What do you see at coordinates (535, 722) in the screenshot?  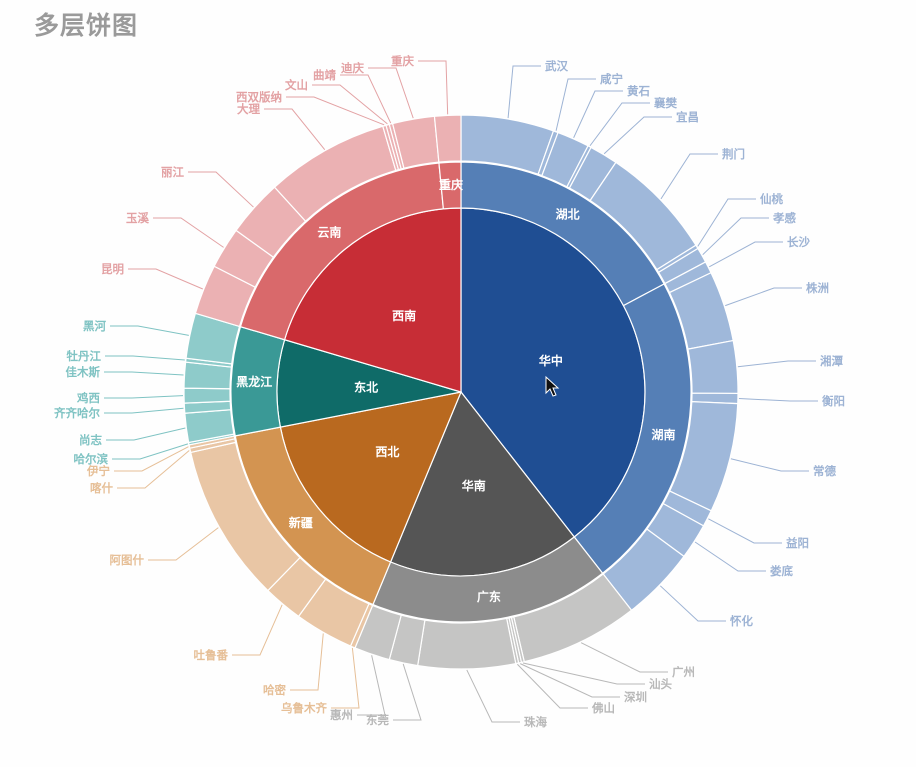 I see `city-label: 珠海` at bounding box center [535, 722].